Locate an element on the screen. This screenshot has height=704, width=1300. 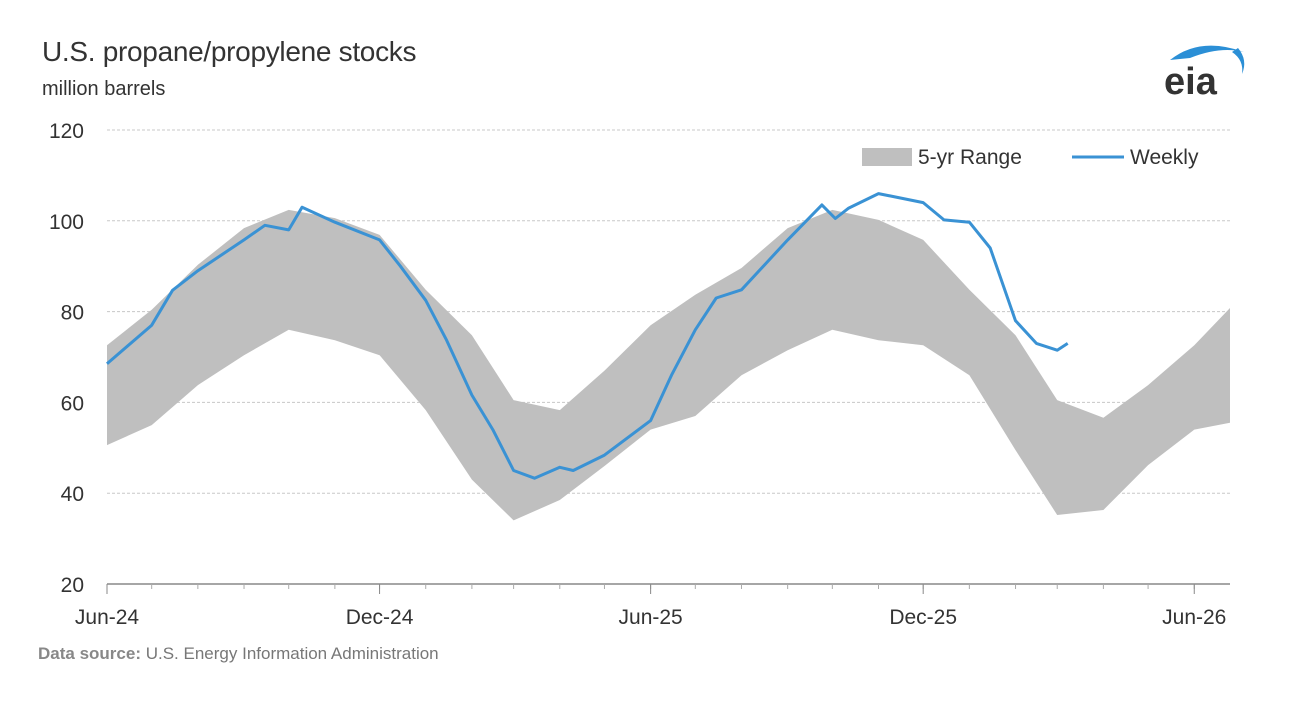
x-tick-label: Dec-24 is located at coordinates (380, 617).